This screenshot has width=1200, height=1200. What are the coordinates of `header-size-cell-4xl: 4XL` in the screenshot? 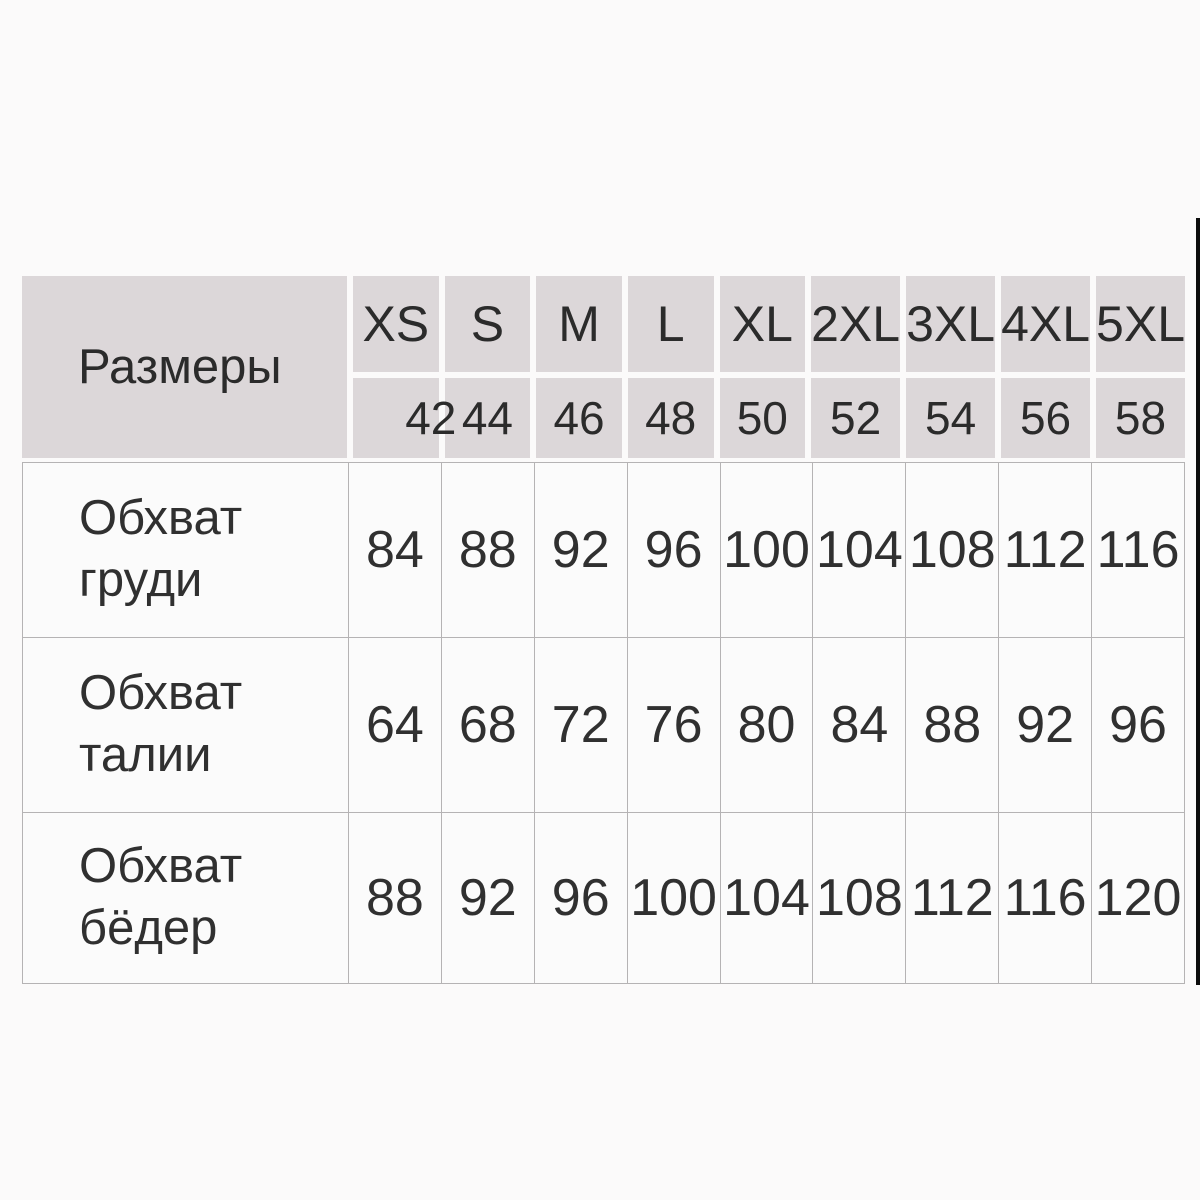 It's located at (1046, 324).